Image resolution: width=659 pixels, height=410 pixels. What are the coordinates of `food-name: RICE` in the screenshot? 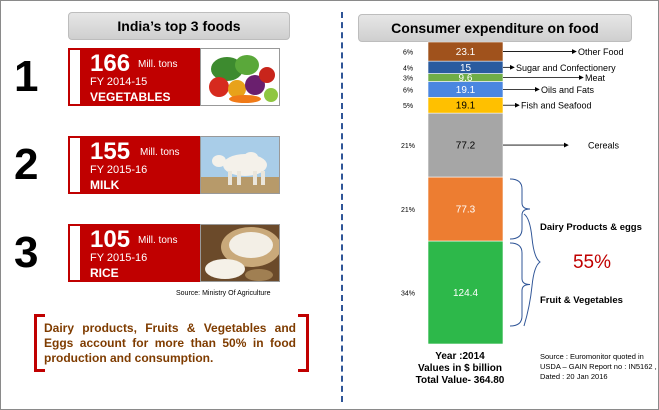 It's located at (104, 273).